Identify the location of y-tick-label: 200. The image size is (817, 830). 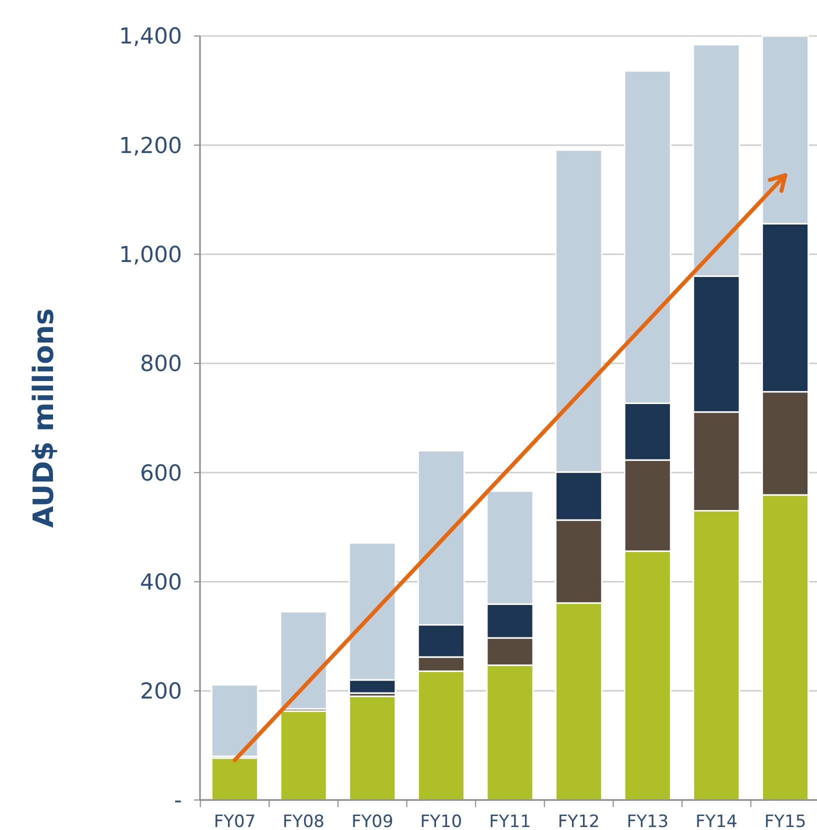
(161, 692).